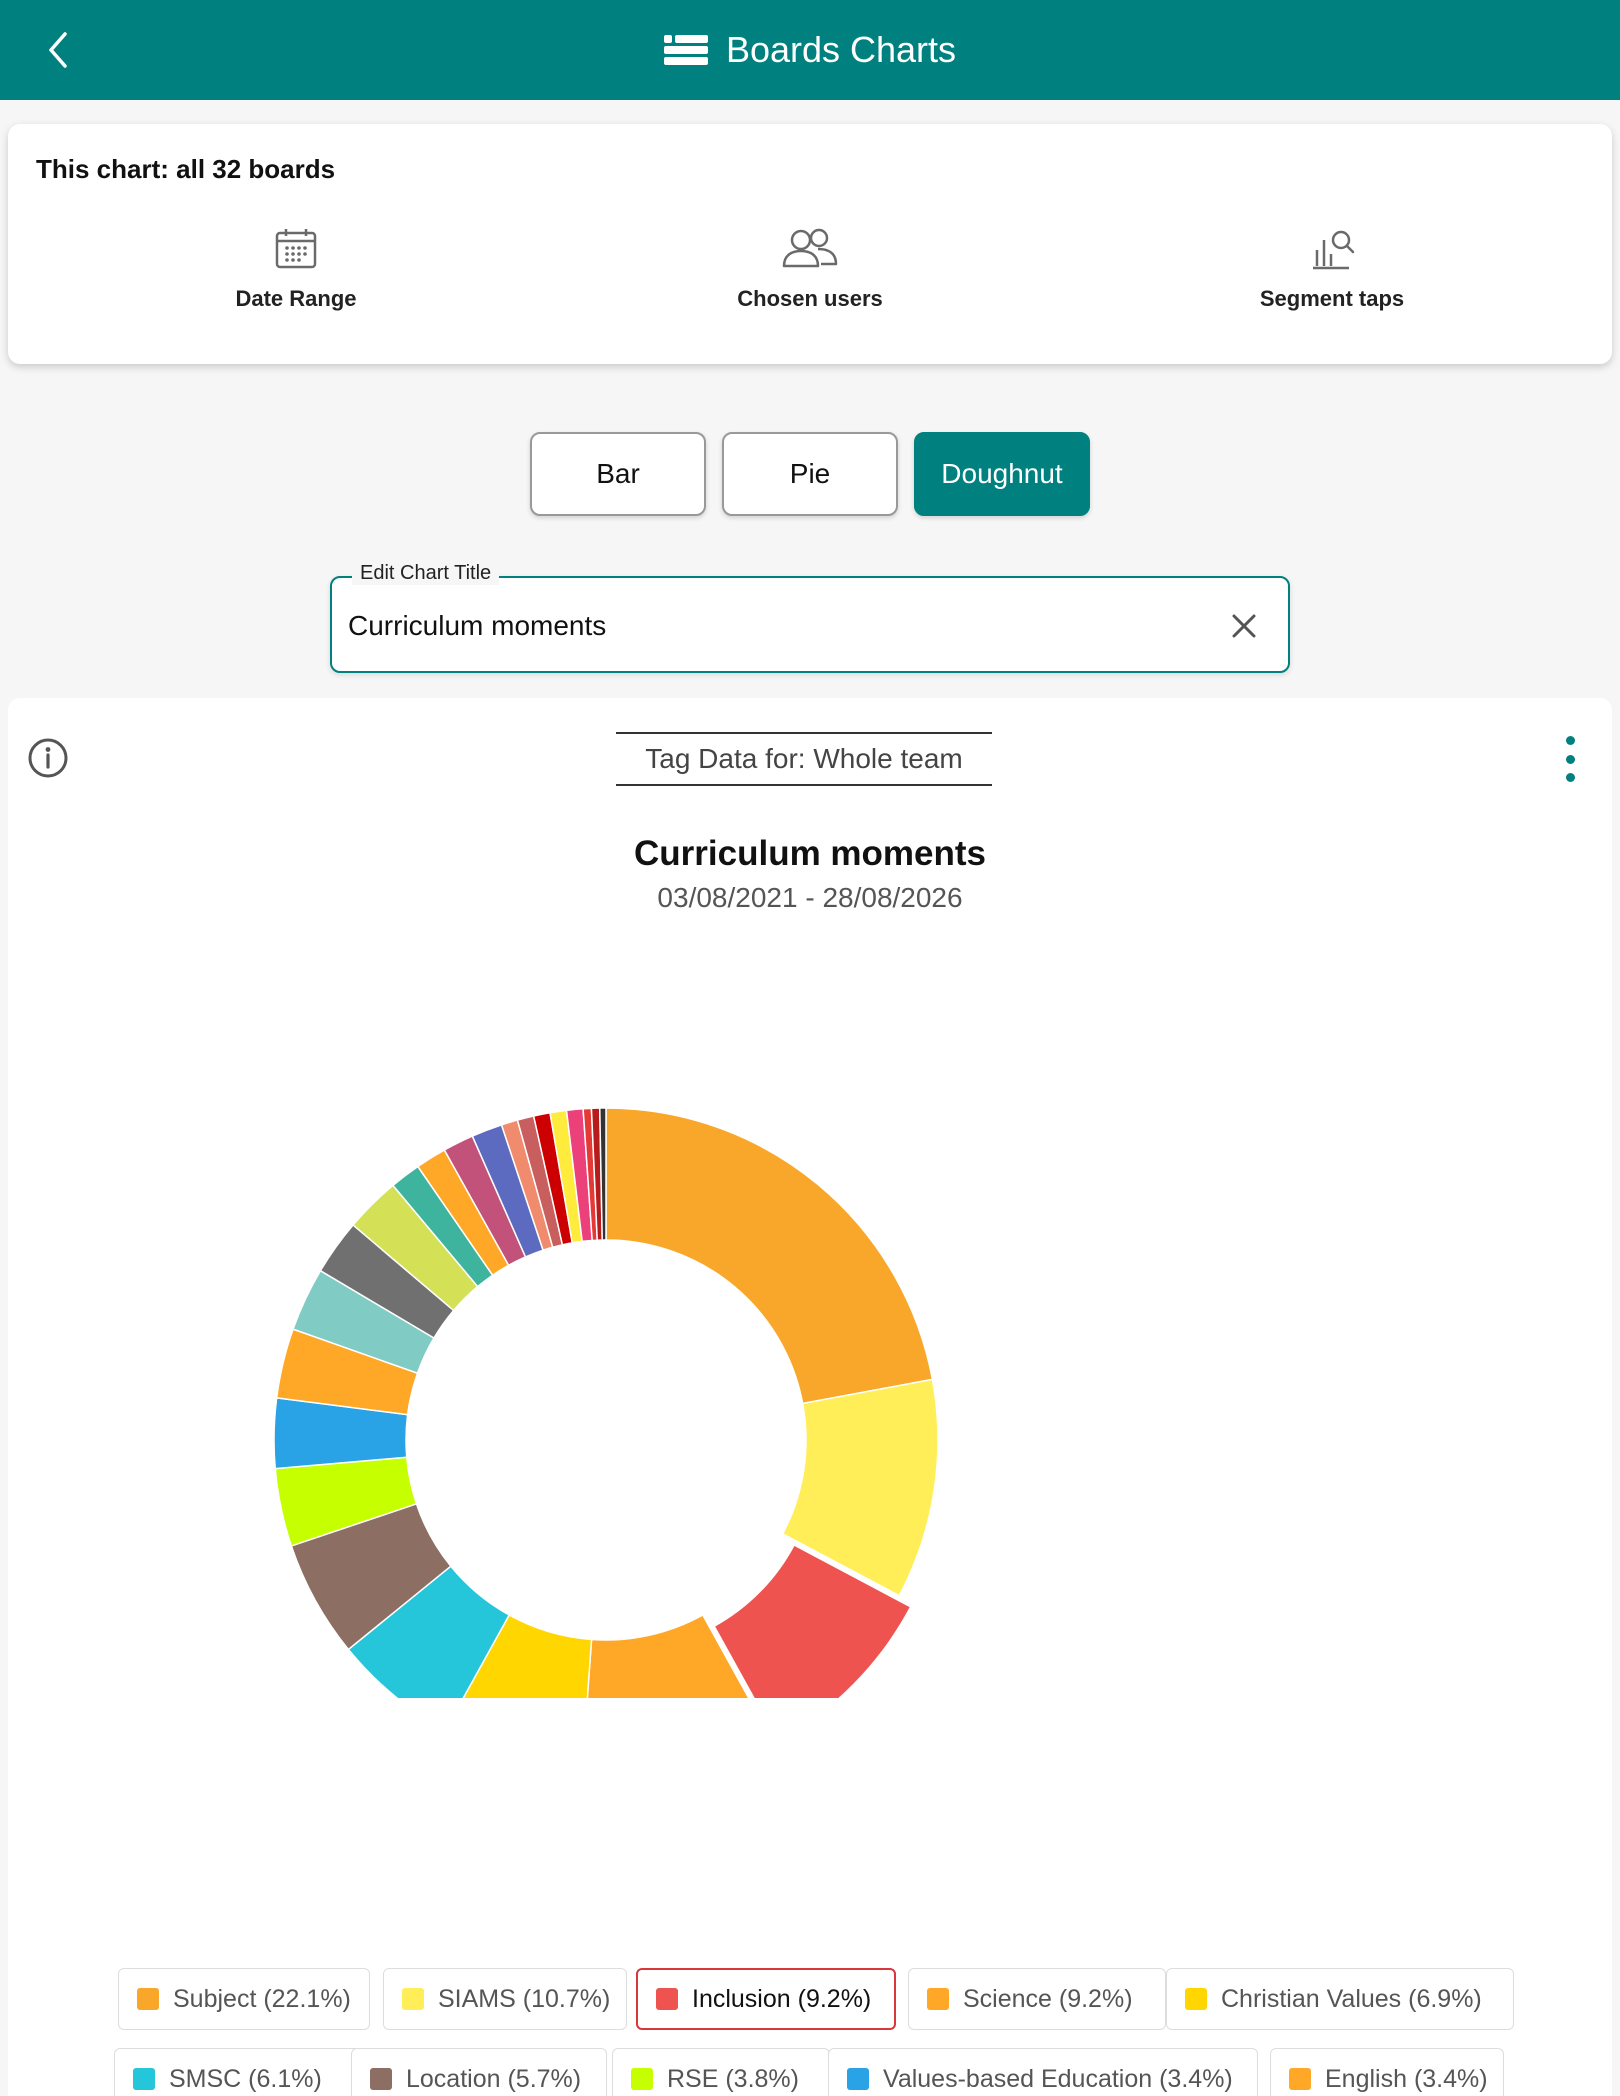 The image size is (1620, 2096). What do you see at coordinates (524, 1998) in the screenshot?
I see `legend-label: SIAMS (10.7%)` at bounding box center [524, 1998].